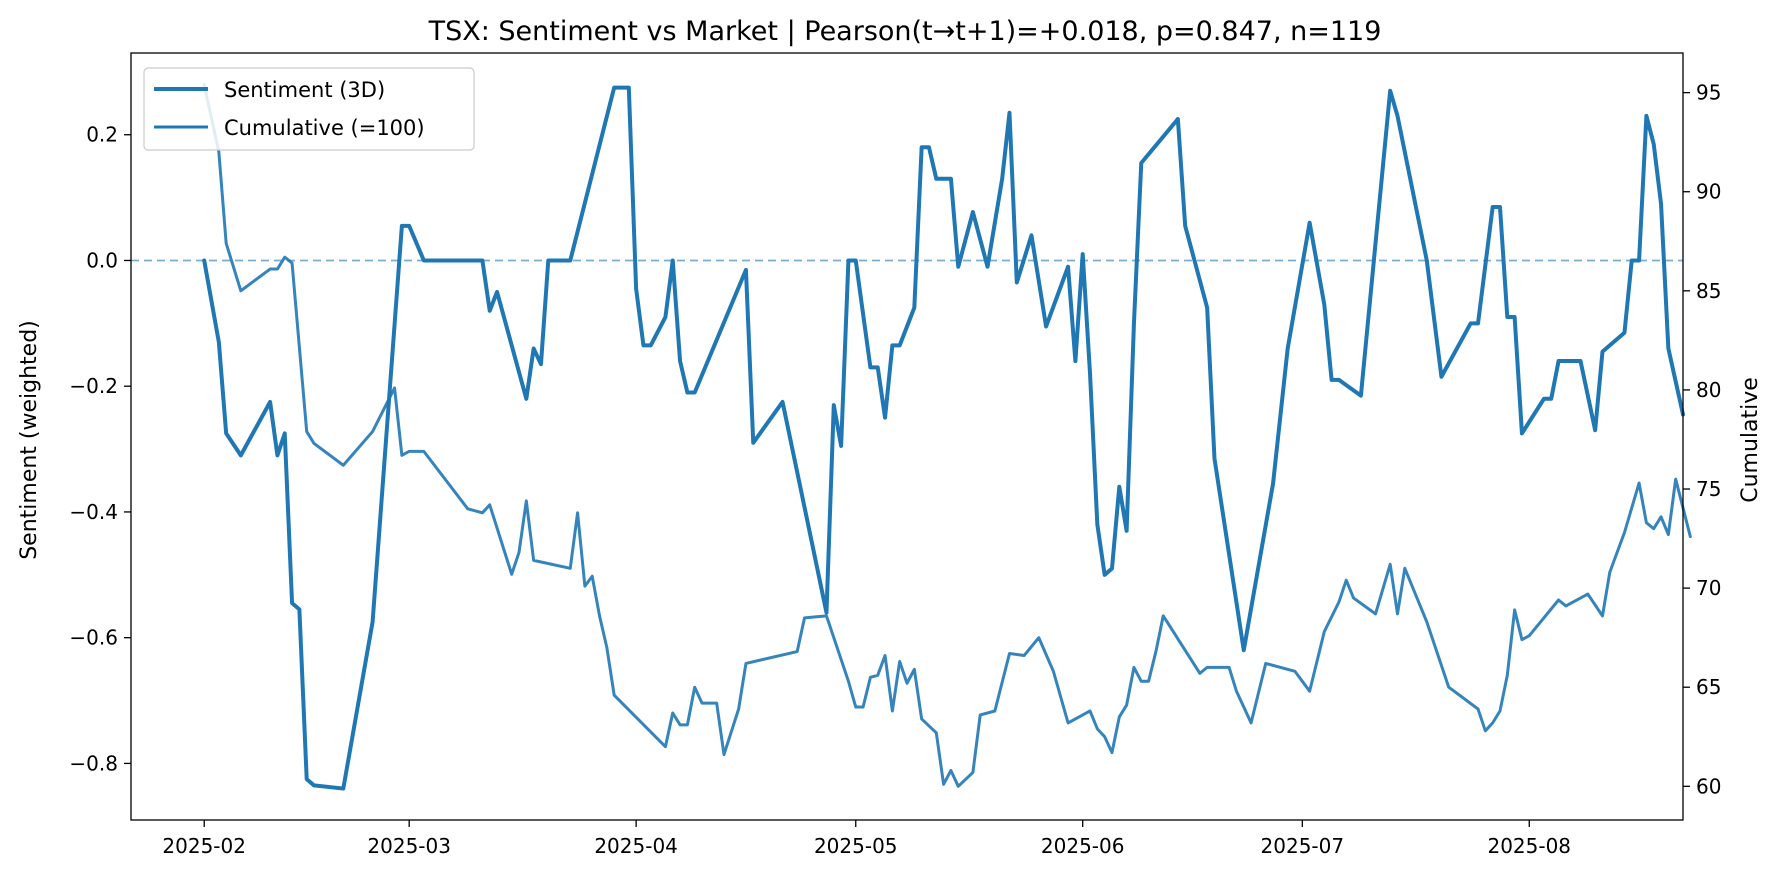 This screenshot has height=878, width=1780. Describe the element at coordinates (93, 512) in the screenshot. I see `left-y-tick-label: −0.4` at that location.